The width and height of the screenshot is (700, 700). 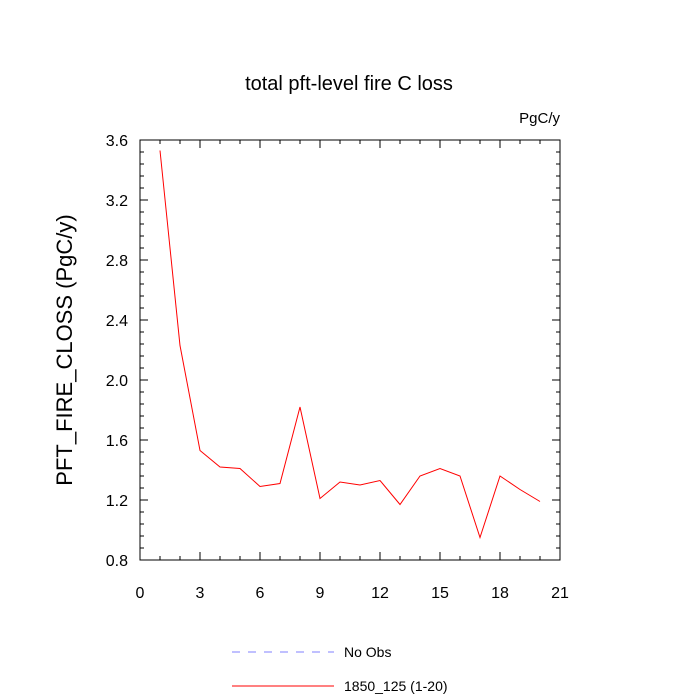 What do you see at coordinates (200, 593) in the screenshot?
I see `x-tick-label: 3` at bounding box center [200, 593].